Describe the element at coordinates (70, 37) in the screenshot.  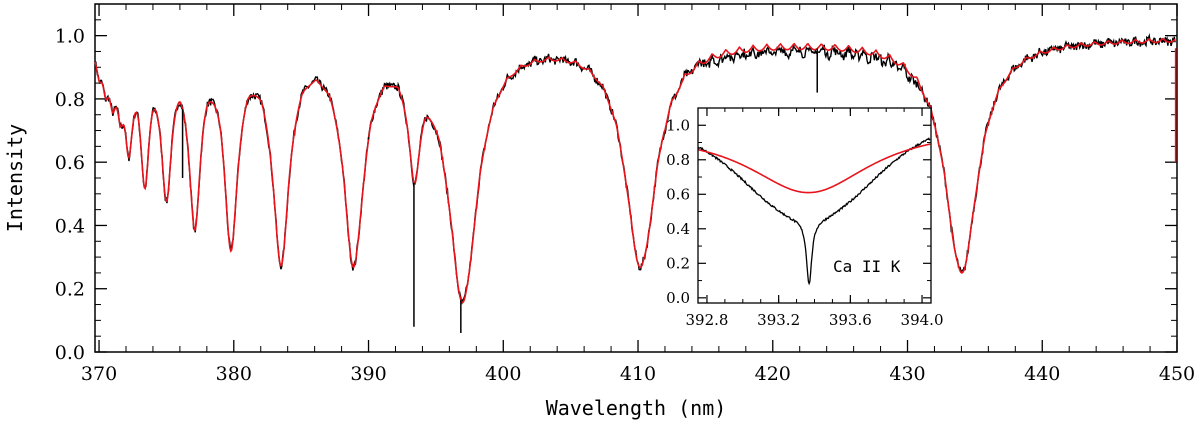
I see `y-tick-label: 1.0` at that location.